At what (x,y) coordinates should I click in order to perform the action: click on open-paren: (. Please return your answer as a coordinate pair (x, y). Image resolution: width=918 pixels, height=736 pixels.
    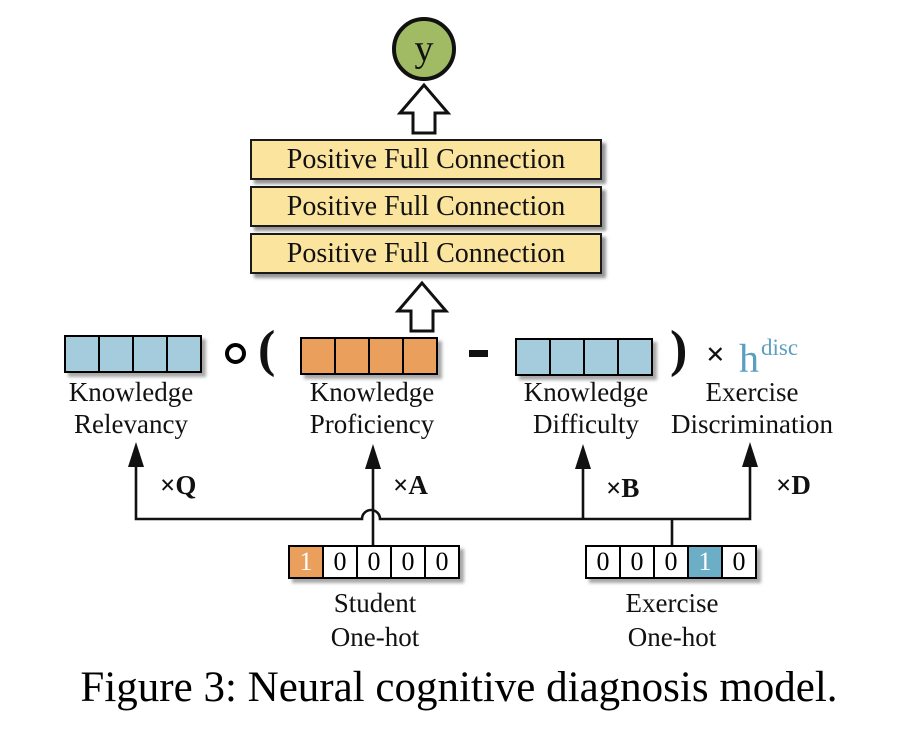
    Looking at the image, I should click on (267, 349).